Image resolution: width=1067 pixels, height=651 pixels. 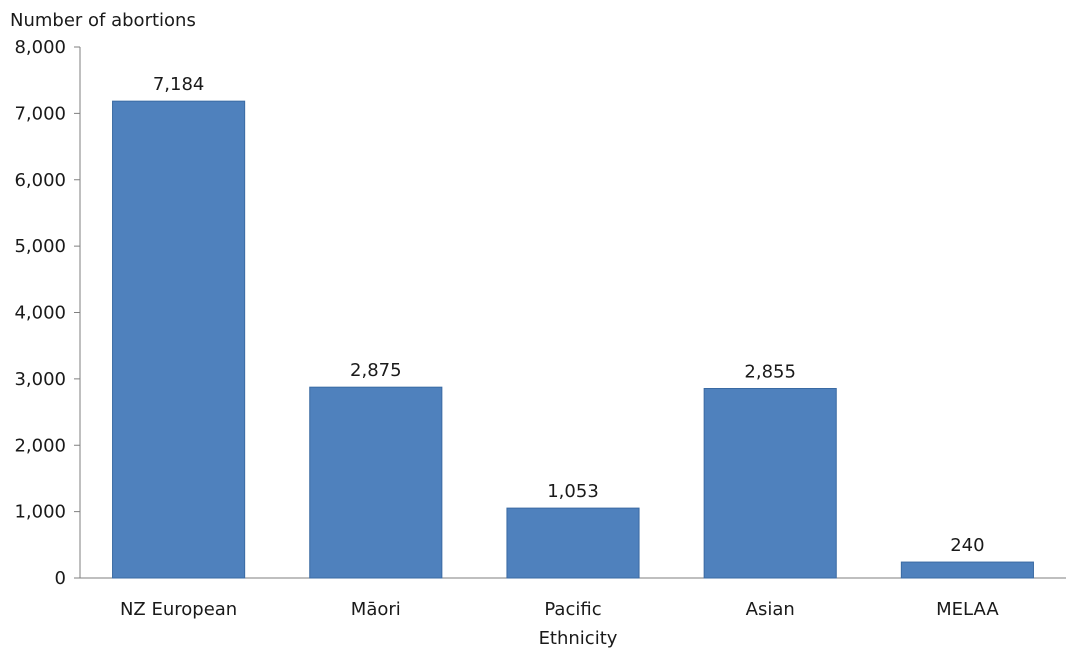 What do you see at coordinates (40, 246) in the screenshot?
I see `y-tick-label: 5,000` at bounding box center [40, 246].